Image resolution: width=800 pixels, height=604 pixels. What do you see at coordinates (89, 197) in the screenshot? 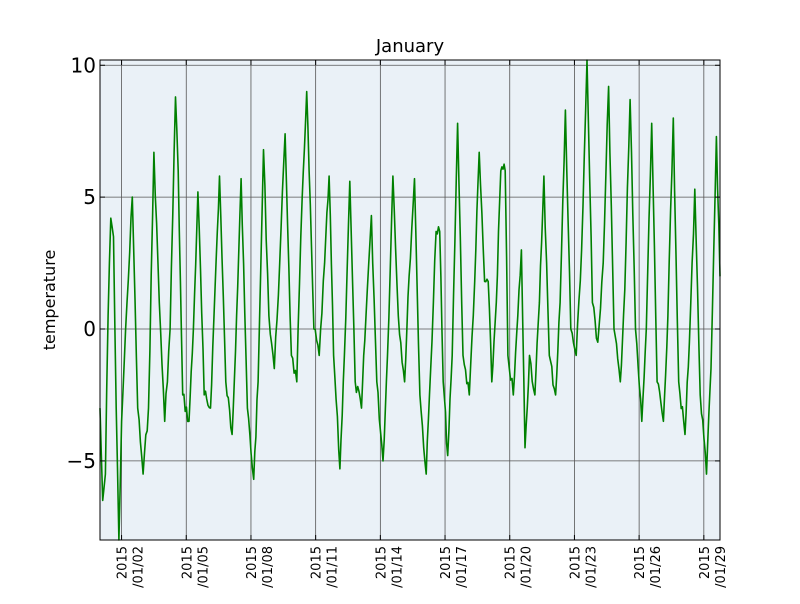
I see `y-tick-label: 5` at bounding box center [89, 197].